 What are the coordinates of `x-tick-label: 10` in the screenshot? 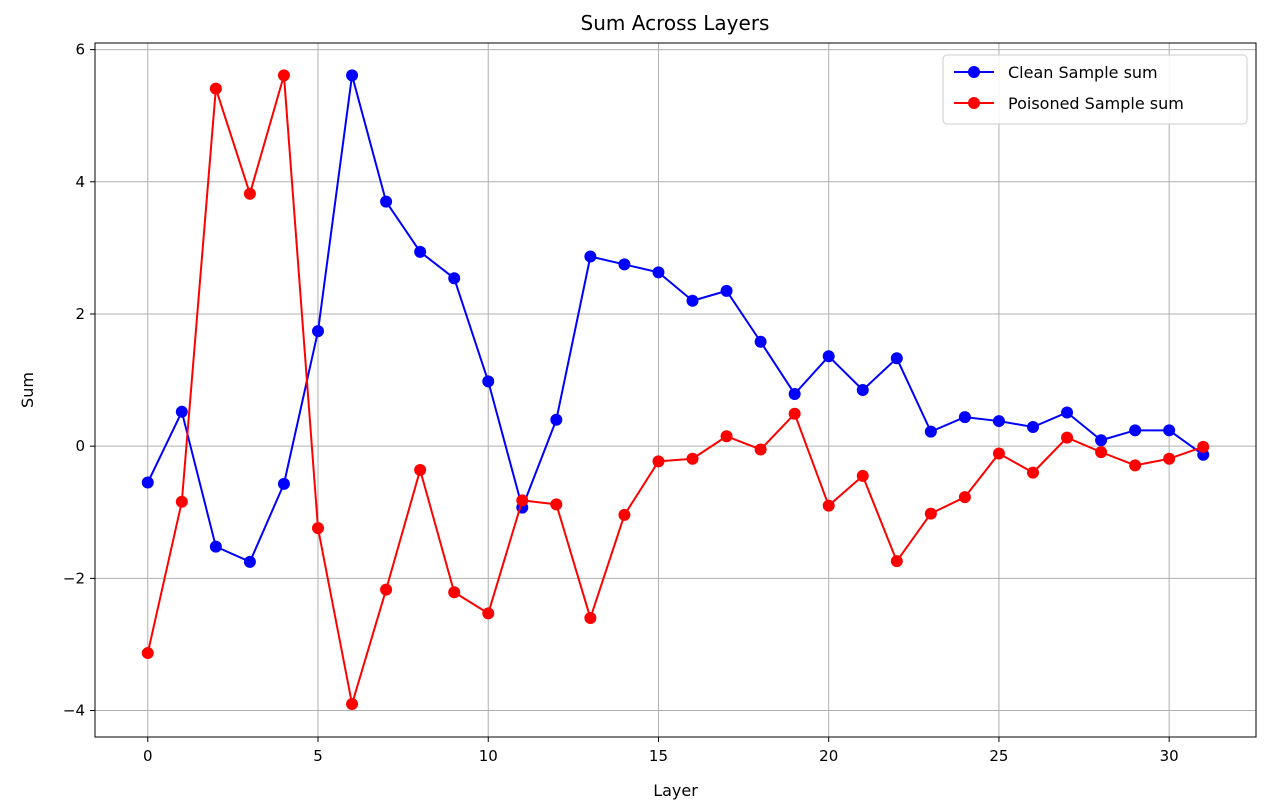 It's located at (488, 756).